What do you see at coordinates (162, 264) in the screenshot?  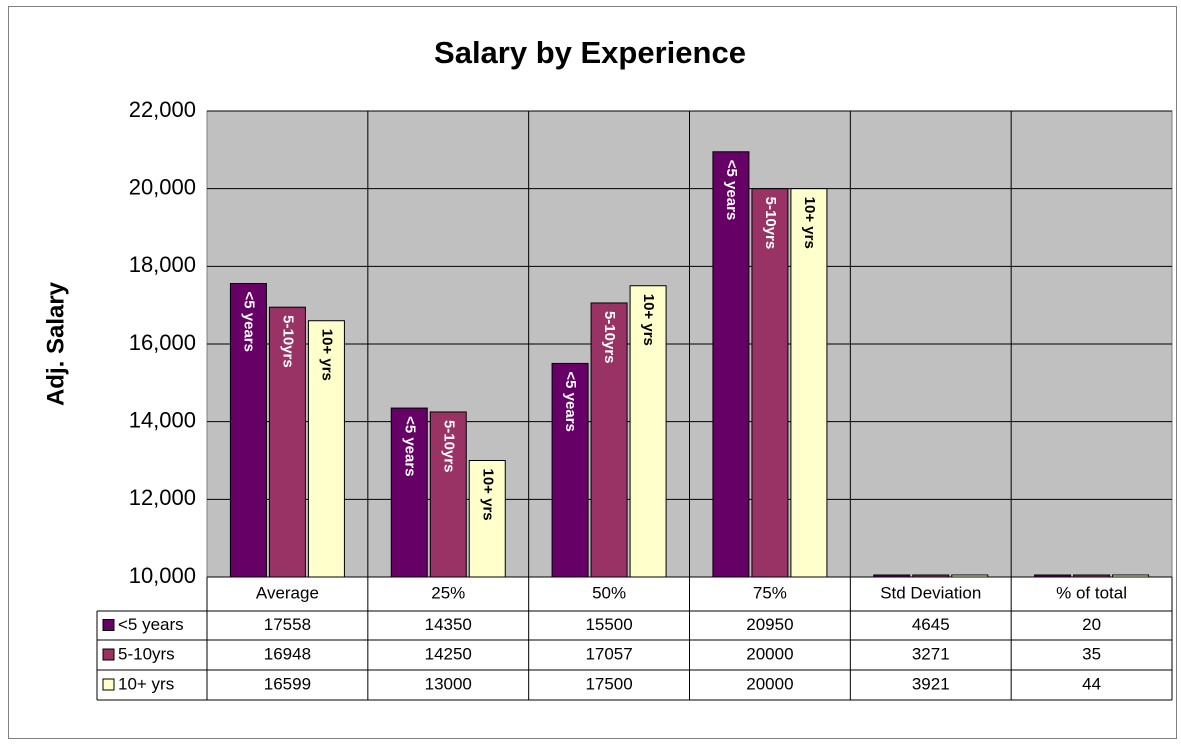 I see `y-tick-label: 18,000` at bounding box center [162, 264].